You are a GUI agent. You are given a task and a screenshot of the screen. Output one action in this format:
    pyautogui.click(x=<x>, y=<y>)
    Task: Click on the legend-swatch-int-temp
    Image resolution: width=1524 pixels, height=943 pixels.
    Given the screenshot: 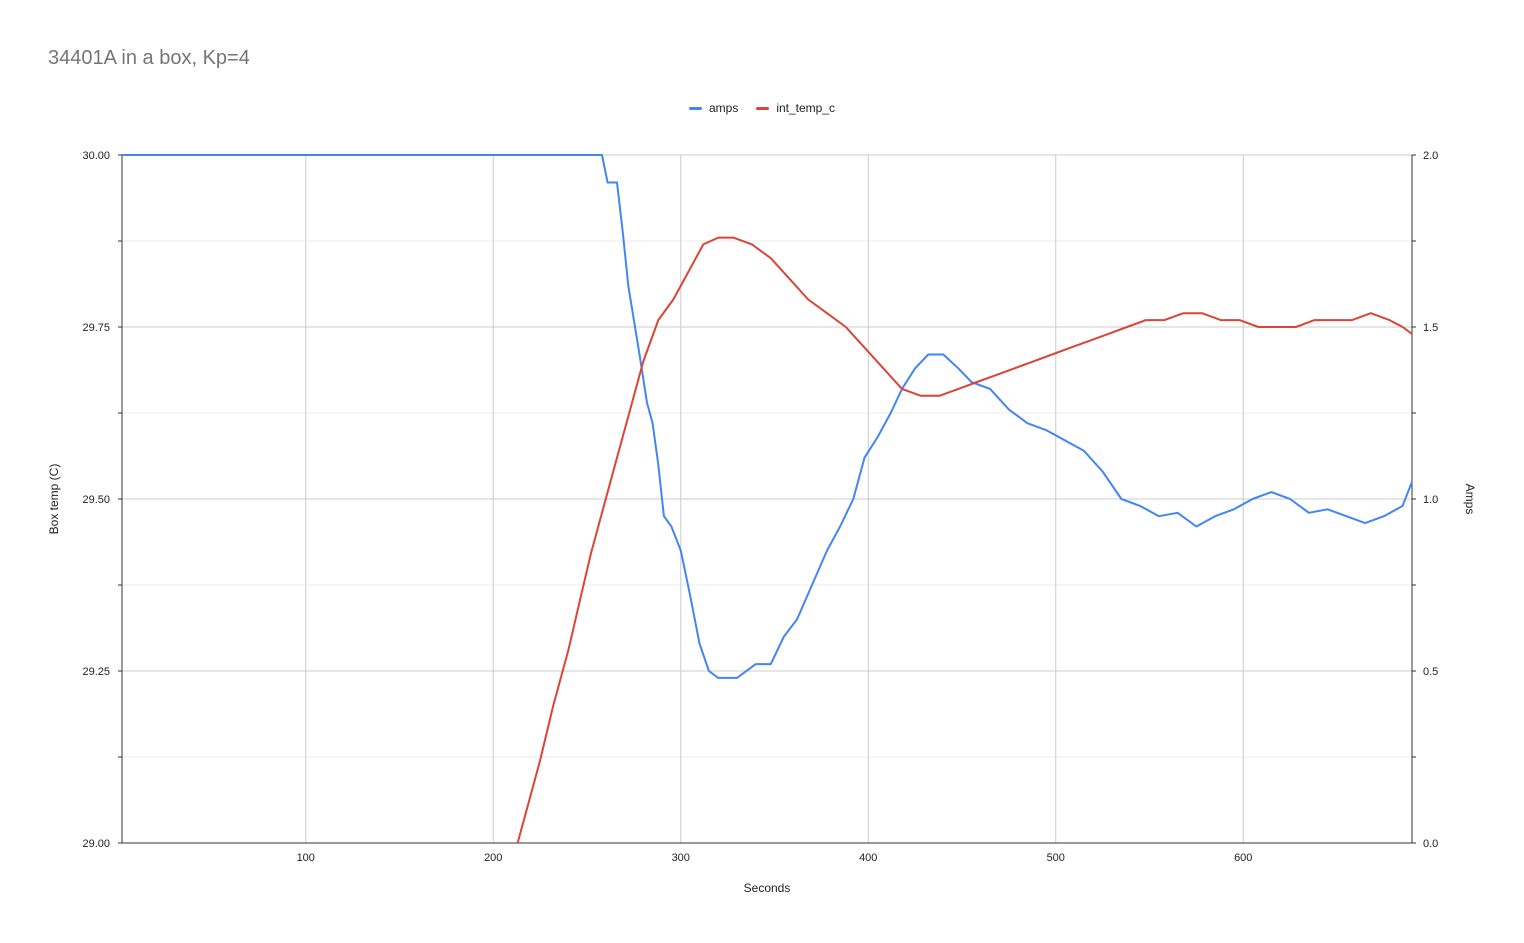 What is the action you would take?
    pyautogui.click(x=763, y=108)
    